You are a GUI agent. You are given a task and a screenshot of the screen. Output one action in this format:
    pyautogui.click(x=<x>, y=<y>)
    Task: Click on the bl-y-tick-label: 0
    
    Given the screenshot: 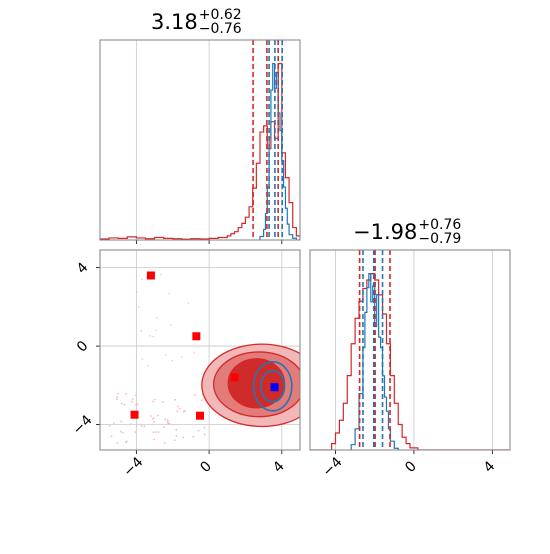 What is the action you would take?
    pyautogui.click(x=83, y=347)
    